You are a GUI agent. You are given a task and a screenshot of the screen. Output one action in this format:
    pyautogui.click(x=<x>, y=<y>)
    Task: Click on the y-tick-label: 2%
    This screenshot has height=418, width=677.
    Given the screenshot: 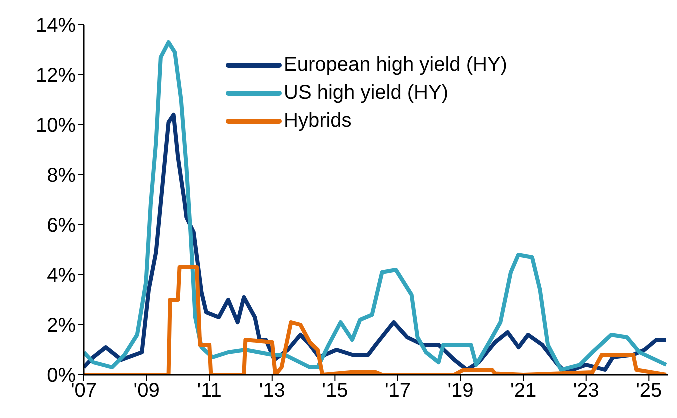 What is the action you would take?
    pyautogui.click(x=61, y=326)
    